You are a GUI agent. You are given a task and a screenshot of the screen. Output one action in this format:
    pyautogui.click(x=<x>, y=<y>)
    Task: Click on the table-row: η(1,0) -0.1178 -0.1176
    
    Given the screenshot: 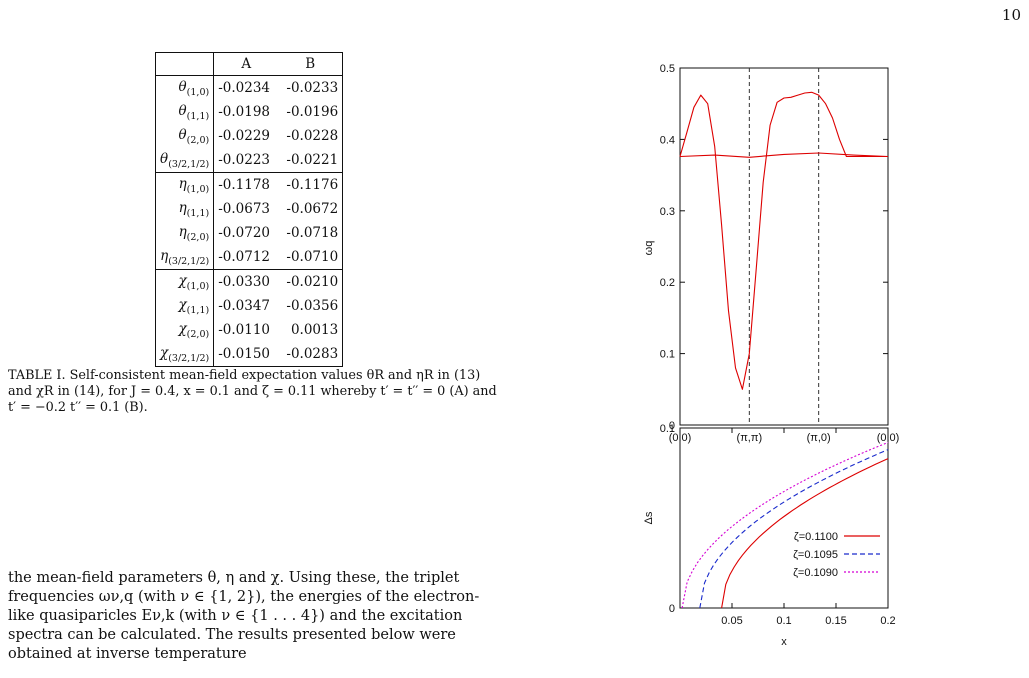 What is the action you would take?
    pyautogui.click(x=249, y=184)
    